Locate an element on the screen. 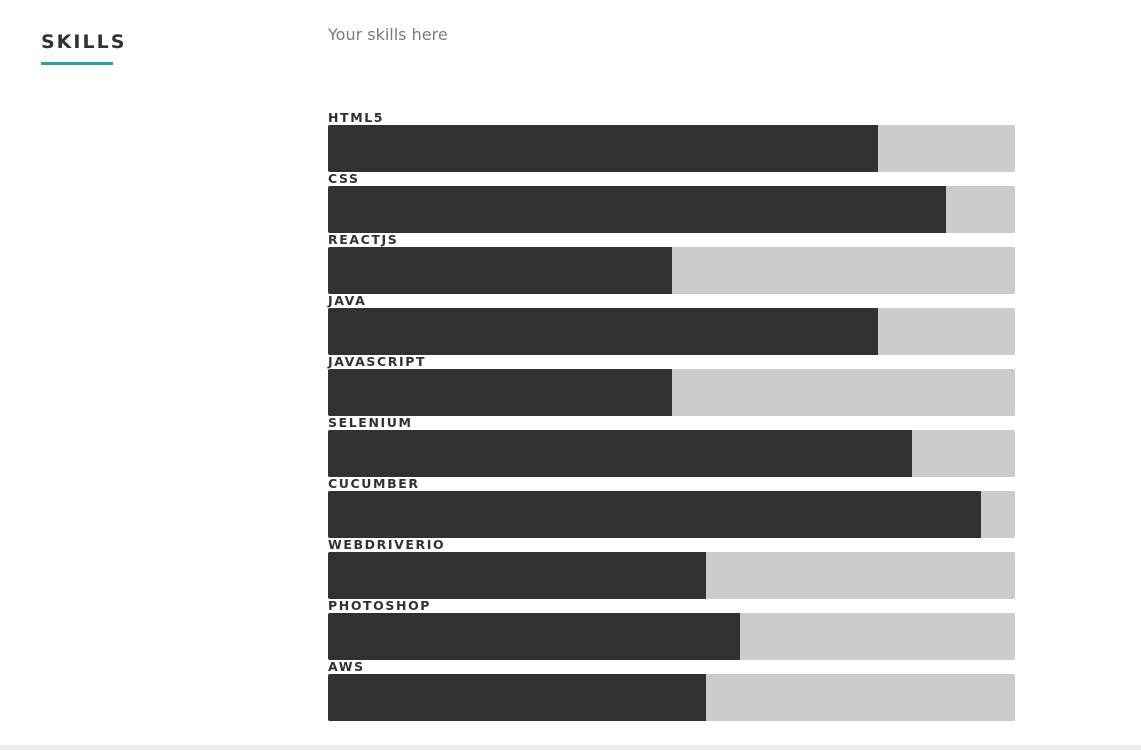  skill-item: WEBDRIVERIO is located at coordinates (671, 568).